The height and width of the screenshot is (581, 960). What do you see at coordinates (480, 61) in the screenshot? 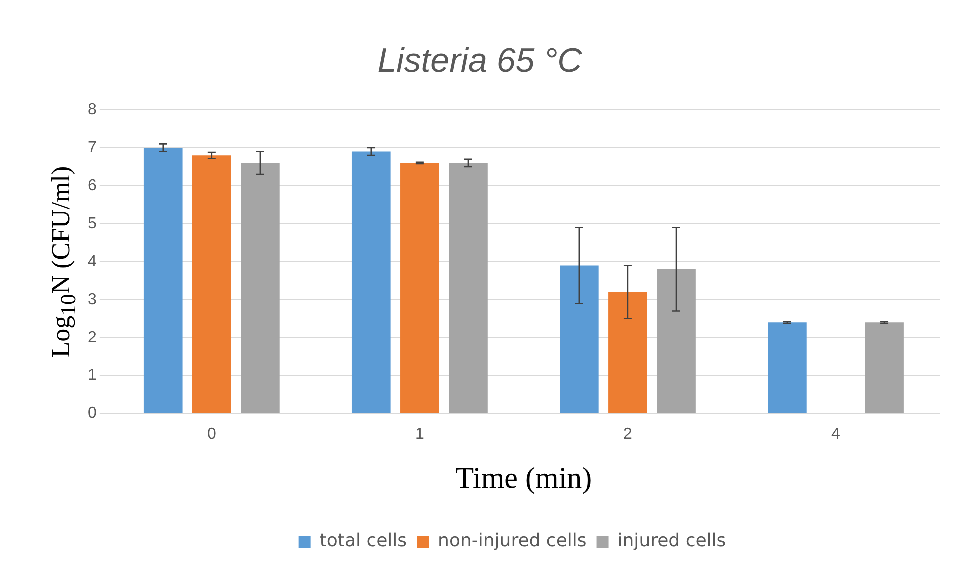
I see `chart-title: Listeria 65 °C` at bounding box center [480, 61].